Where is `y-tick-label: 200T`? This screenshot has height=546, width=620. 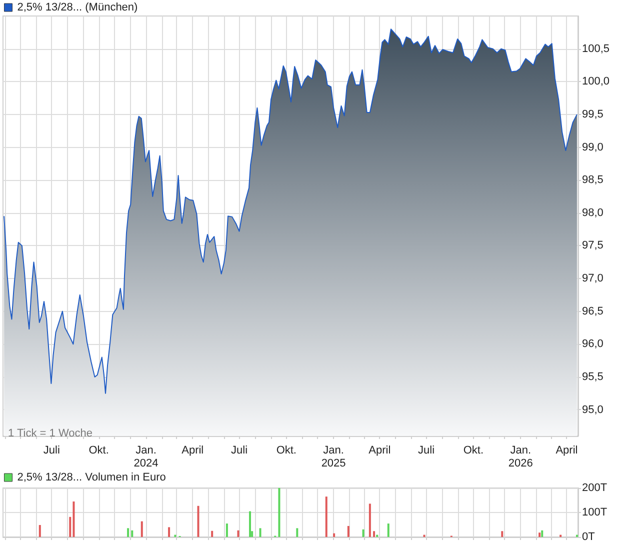
y-tick-label: 200T is located at coordinates (595, 488).